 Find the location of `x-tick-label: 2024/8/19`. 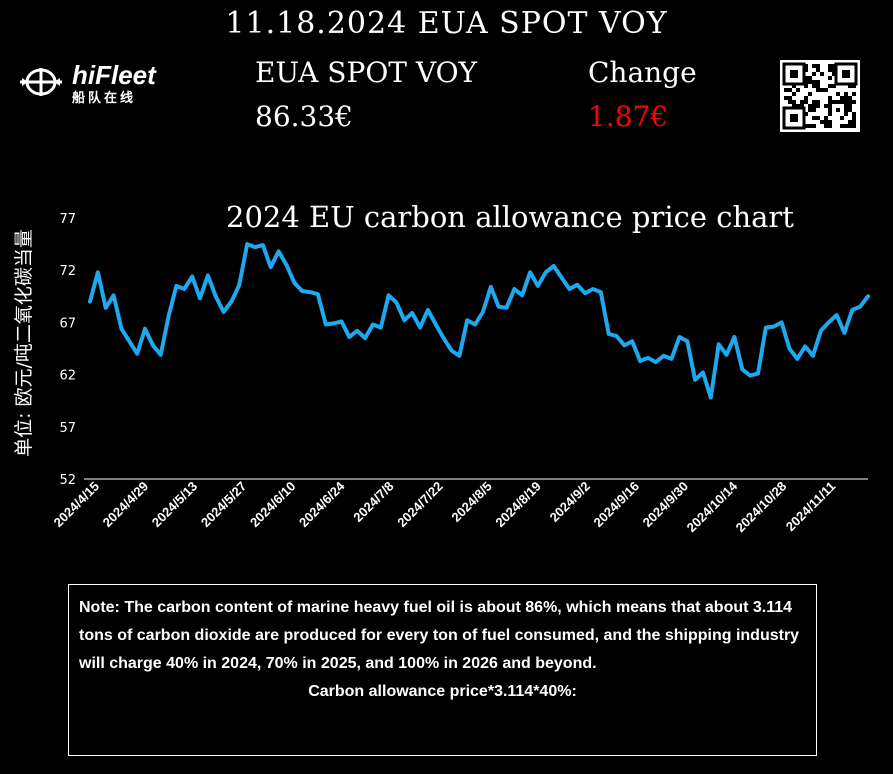

x-tick-label: 2024/8/19 is located at coordinates (518, 505).